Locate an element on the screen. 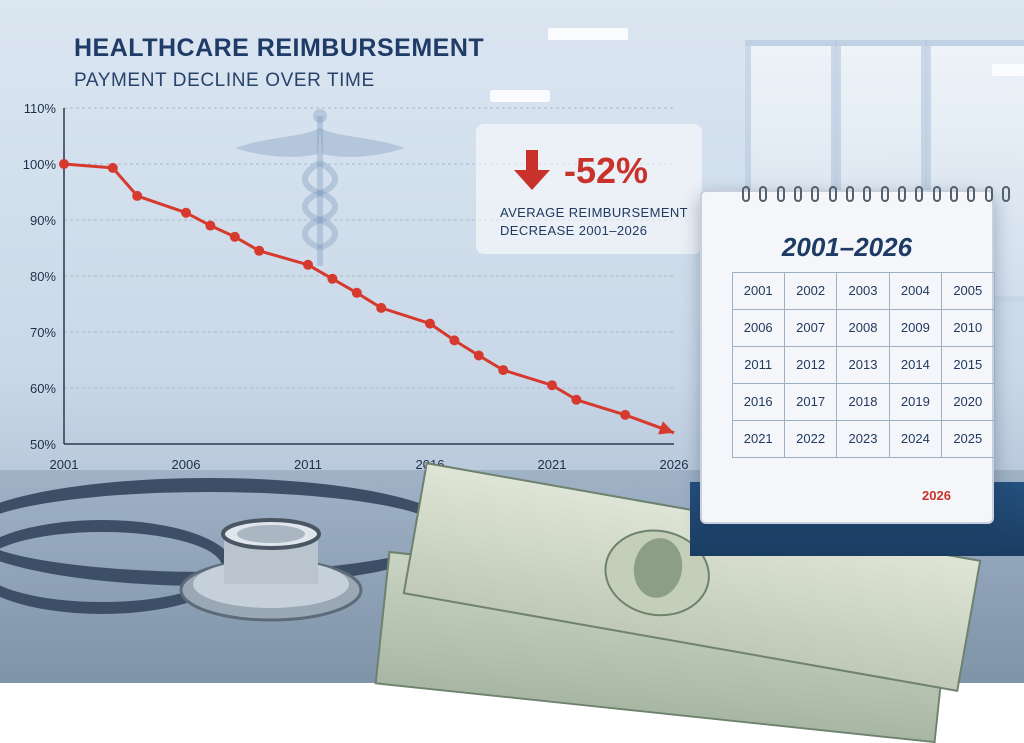 The width and height of the screenshot is (1024, 743). calendar-year-cell: 2022 is located at coordinates (810, 438).